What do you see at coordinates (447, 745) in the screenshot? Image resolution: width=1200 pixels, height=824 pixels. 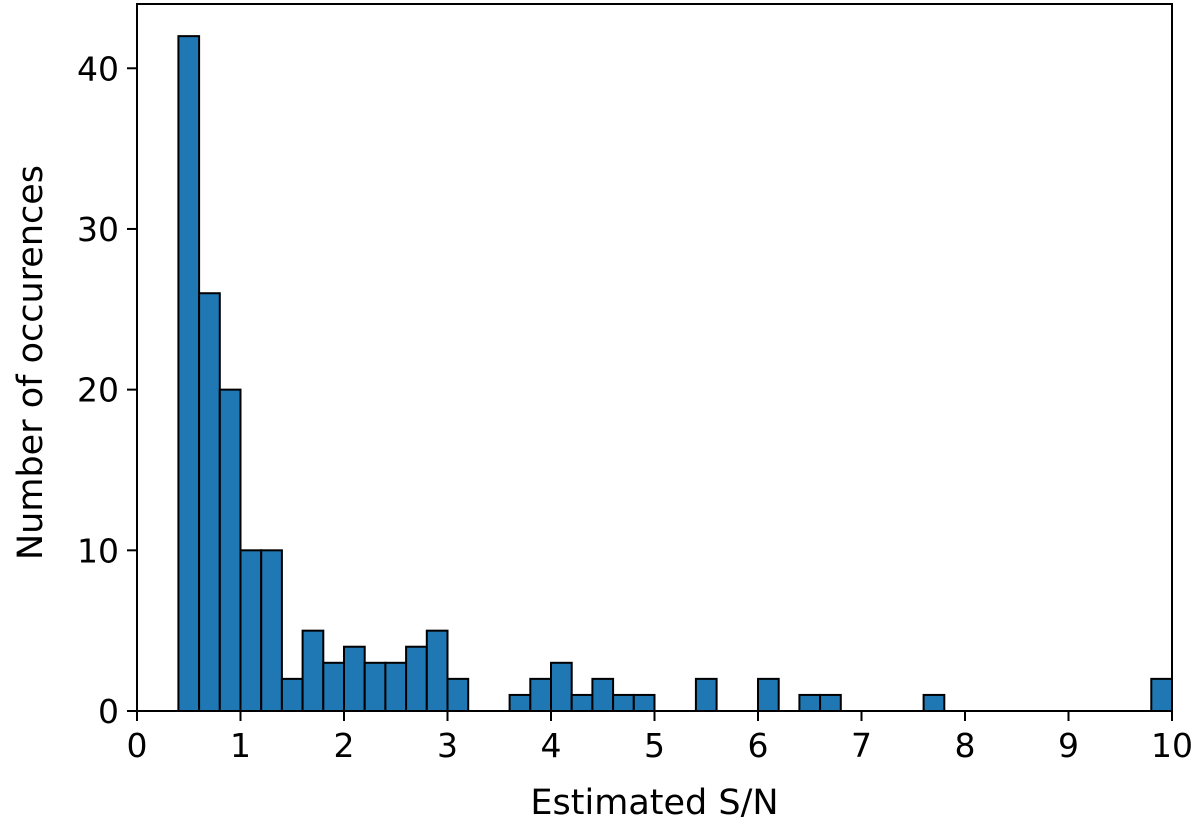 I see `x-tick-label: 3` at bounding box center [447, 745].